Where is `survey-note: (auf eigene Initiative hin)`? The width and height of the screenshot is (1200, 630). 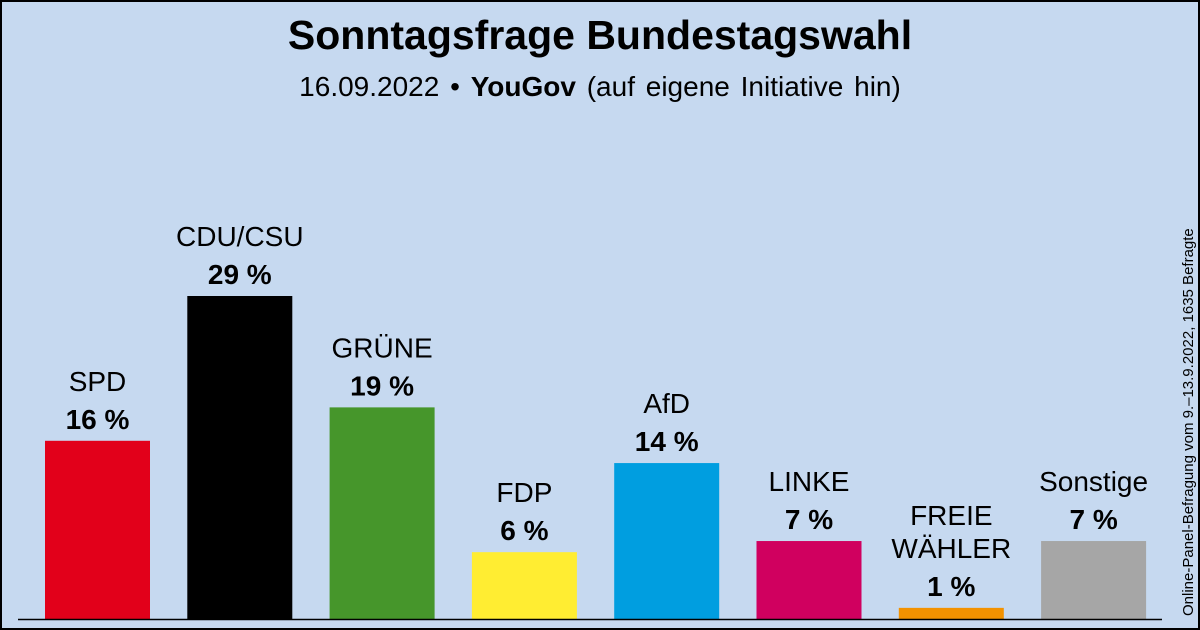
survey-note: (auf eigene Initiative hin) is located at coordinates (743, 86).